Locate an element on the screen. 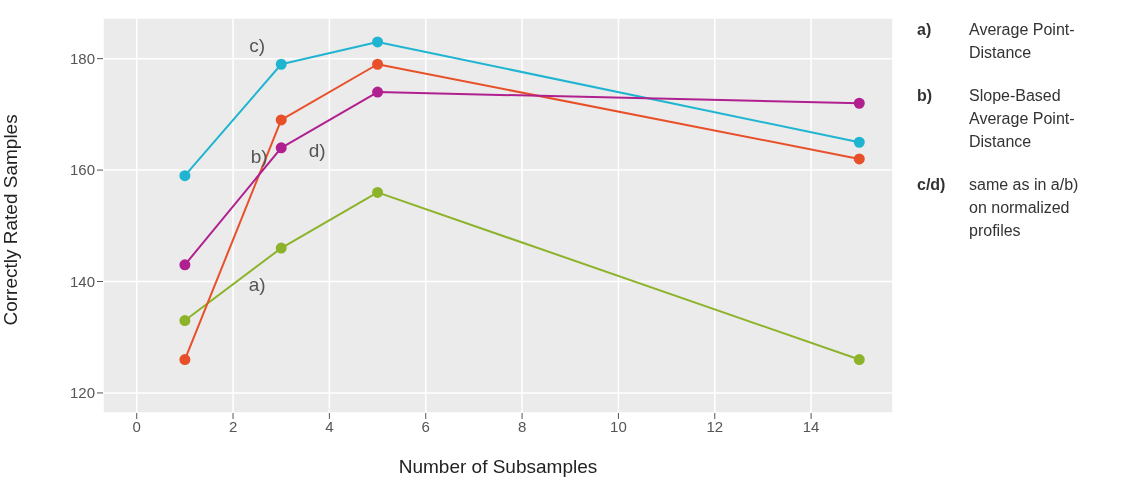 The image size is (1127, 481). x-tick-label: 12 is located at coordinates (715, 426).